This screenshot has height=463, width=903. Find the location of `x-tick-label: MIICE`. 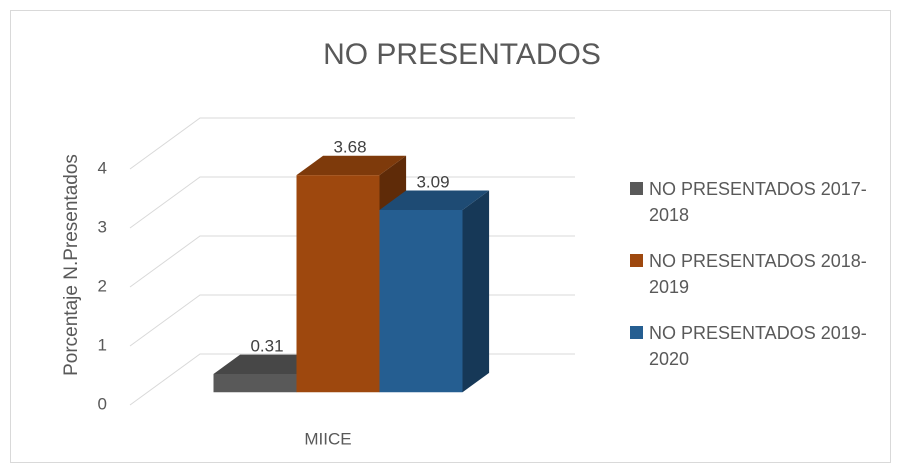

x-tick-label: MIICE is located at coordinates (327, 438).